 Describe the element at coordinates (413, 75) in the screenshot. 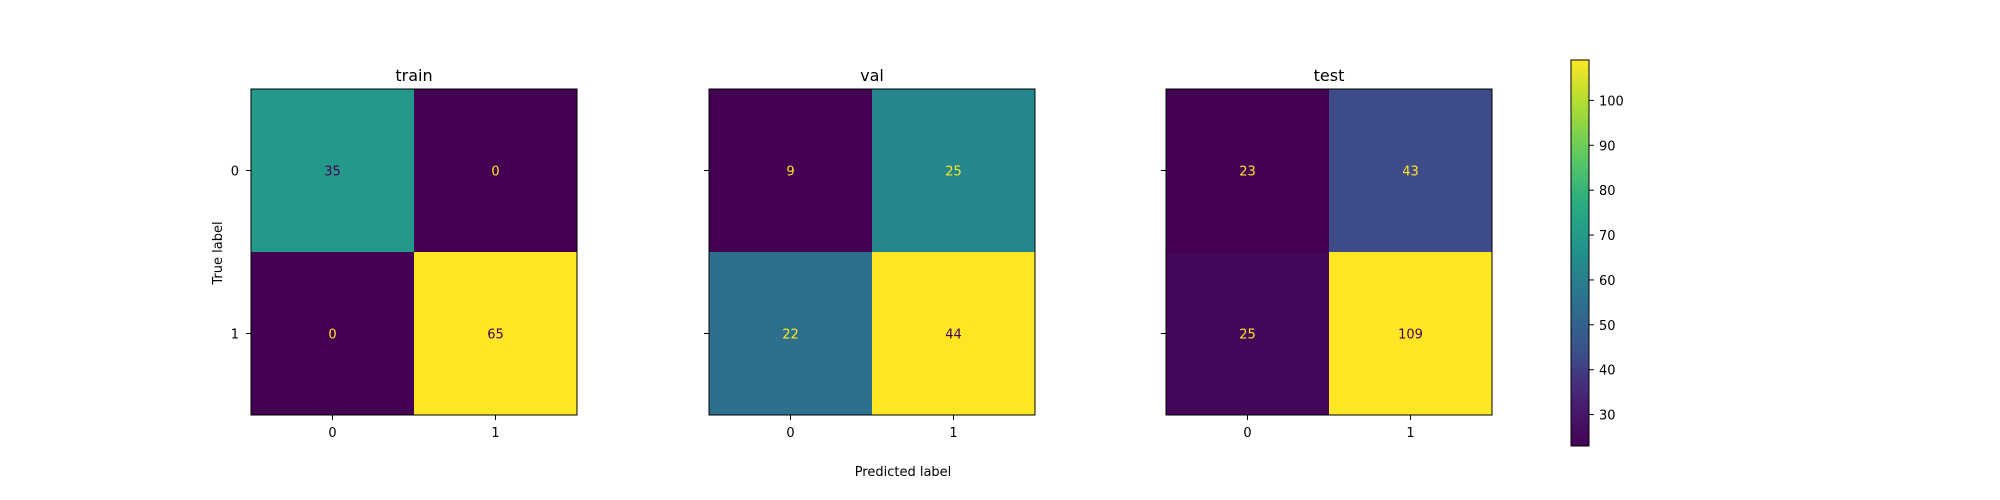

I see `panel-title-train: train` at that location.